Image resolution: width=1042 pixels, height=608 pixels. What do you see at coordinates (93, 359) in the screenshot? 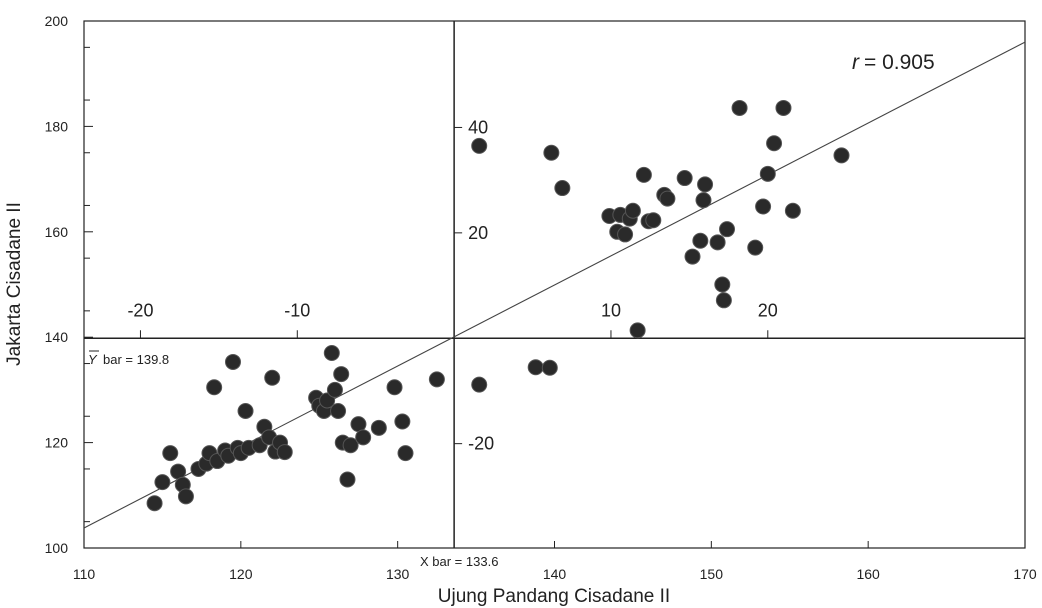
I see `y-mean-symbol: Y` at bounding box center [93, 359].